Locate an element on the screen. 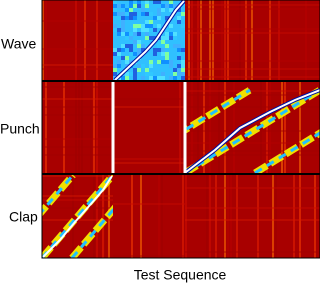 This screenshot has width=320, height=286. band is located at coordinates (286, 150).